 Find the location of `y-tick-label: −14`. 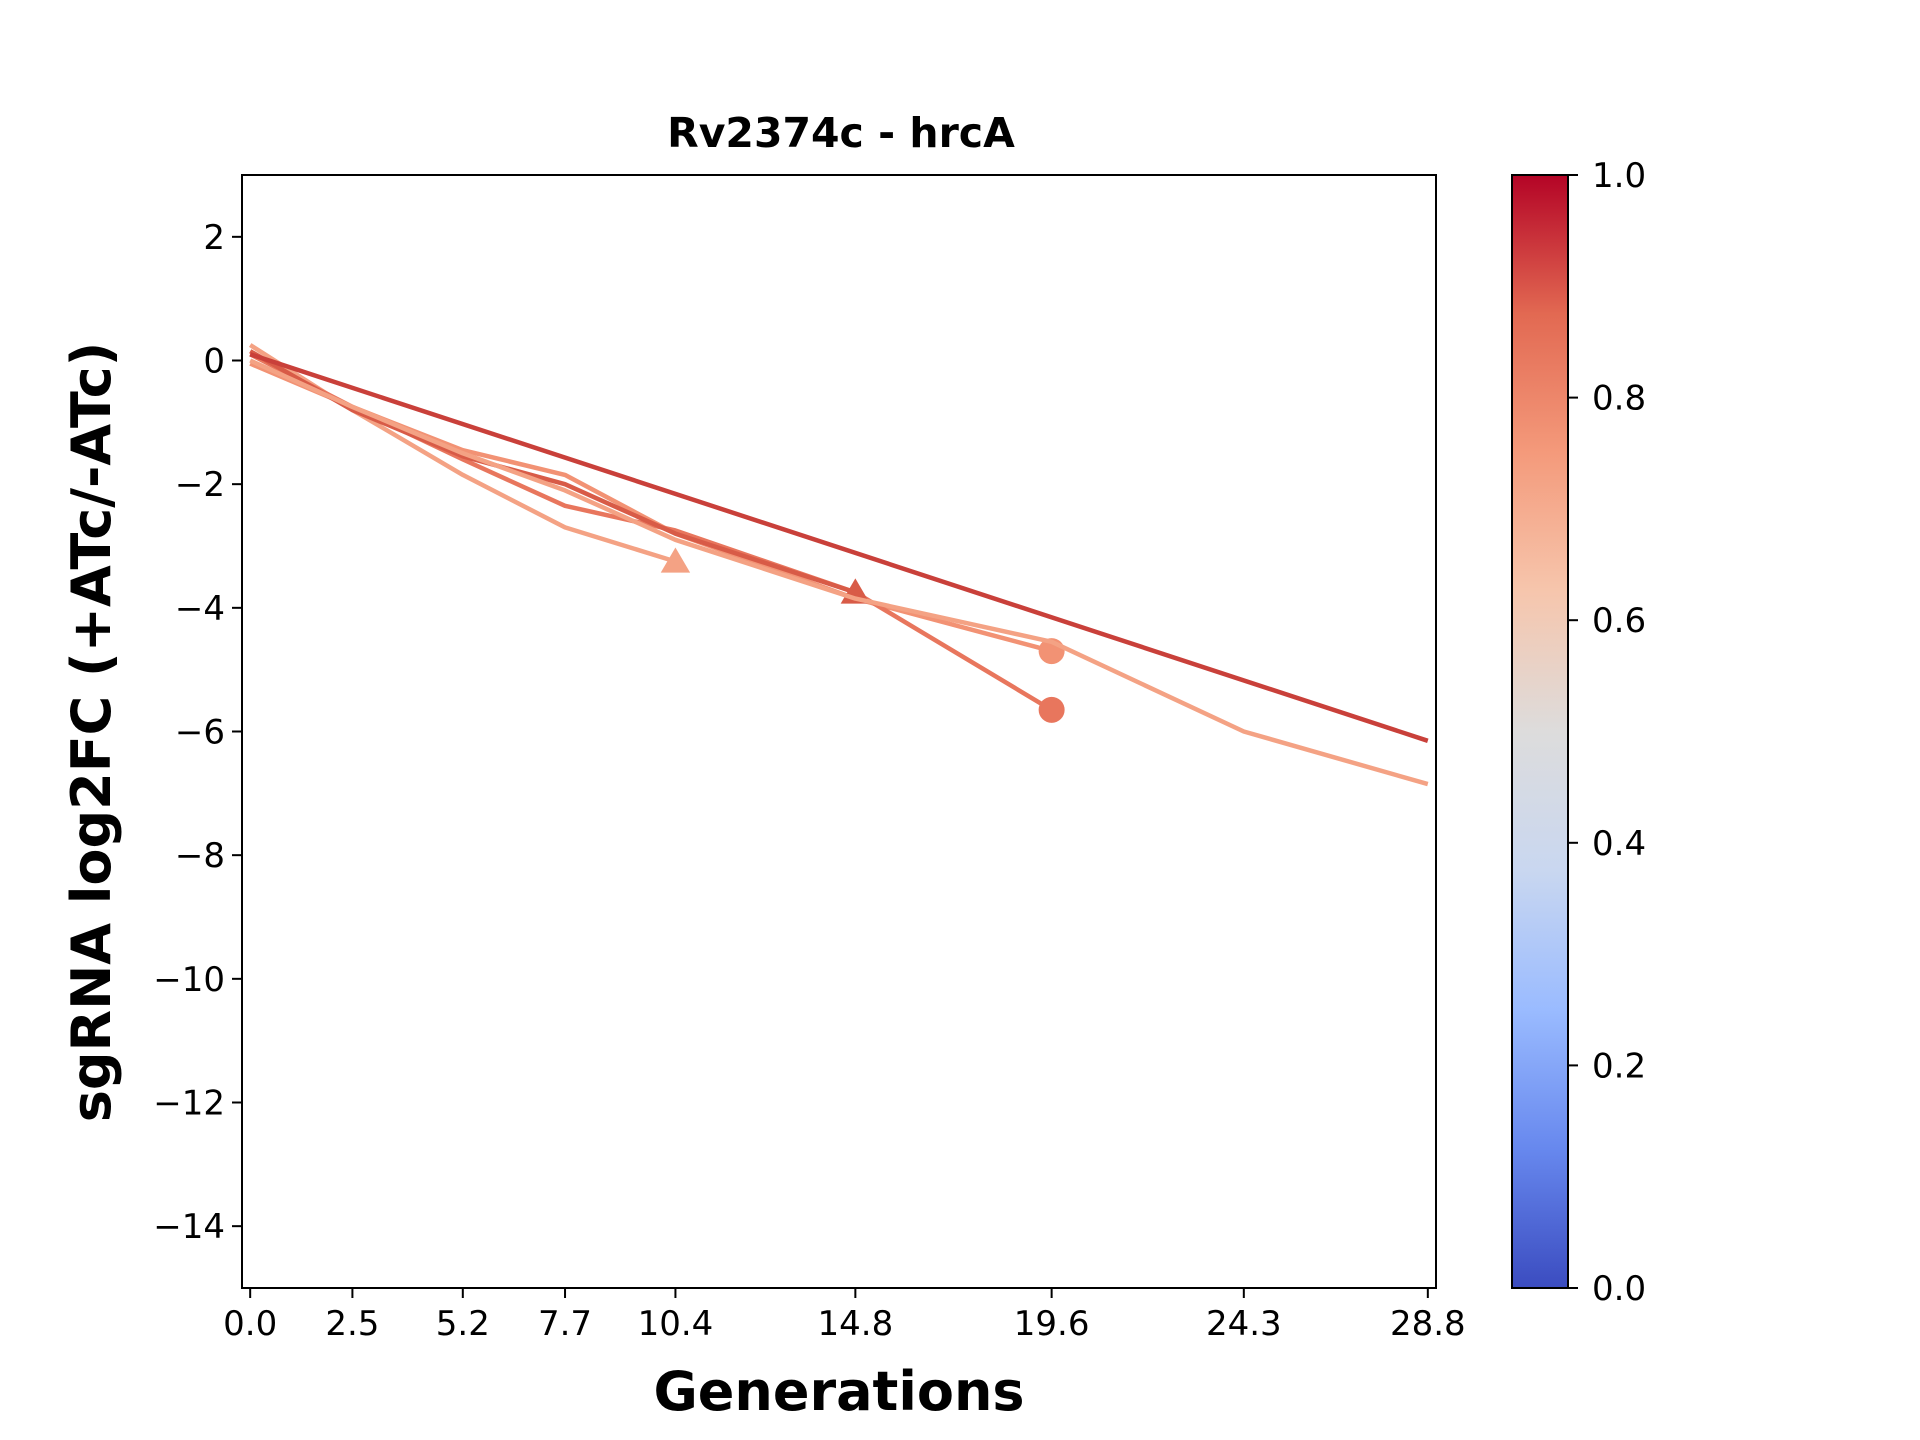

y-tick-label: −14 is located at coordinates (189, 1227).